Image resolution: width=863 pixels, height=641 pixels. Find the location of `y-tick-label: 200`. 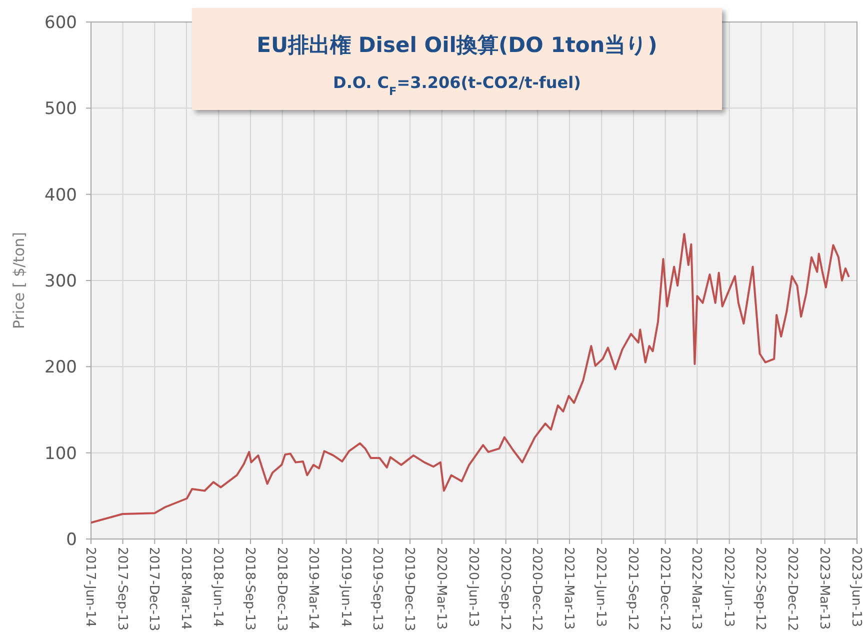

y-tick-label: 200 is located at coordinates (60, 368).